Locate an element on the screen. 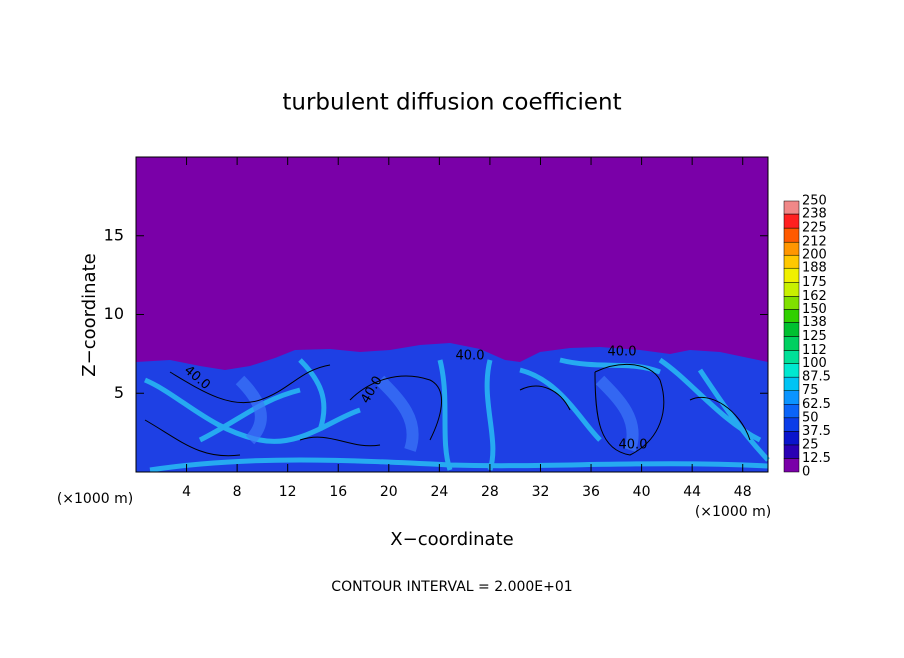 This screenshot has height=658, width=904. x-tick-label: 36 is located at coordinates (591, 492).